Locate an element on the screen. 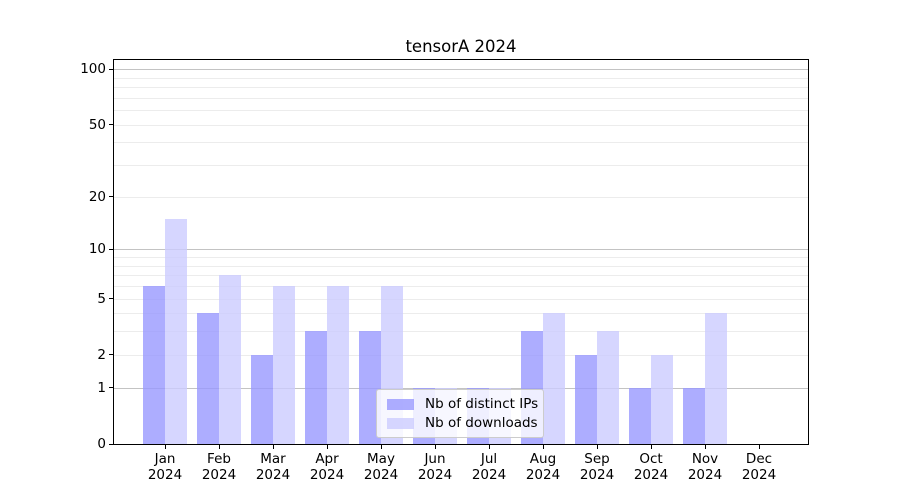 The width and height of the screenshot is (900, 500). bar-distinct-ips-apr is located at coordinates (316, 387).